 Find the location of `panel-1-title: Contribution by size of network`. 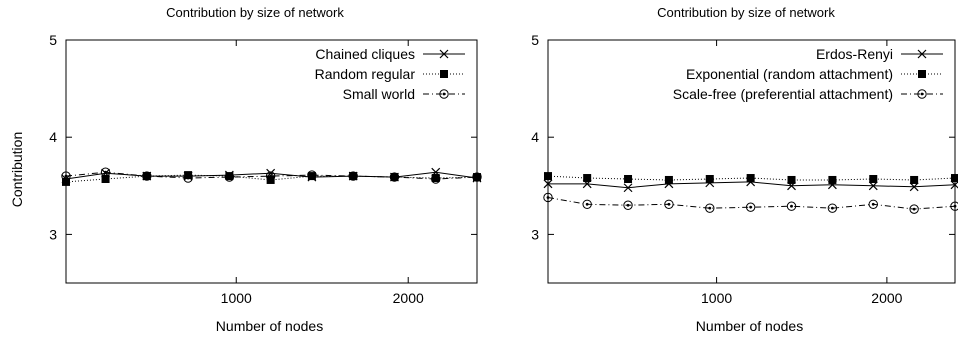

panel-1-title: Contribution by size of network is located at coordinates (255, 12).